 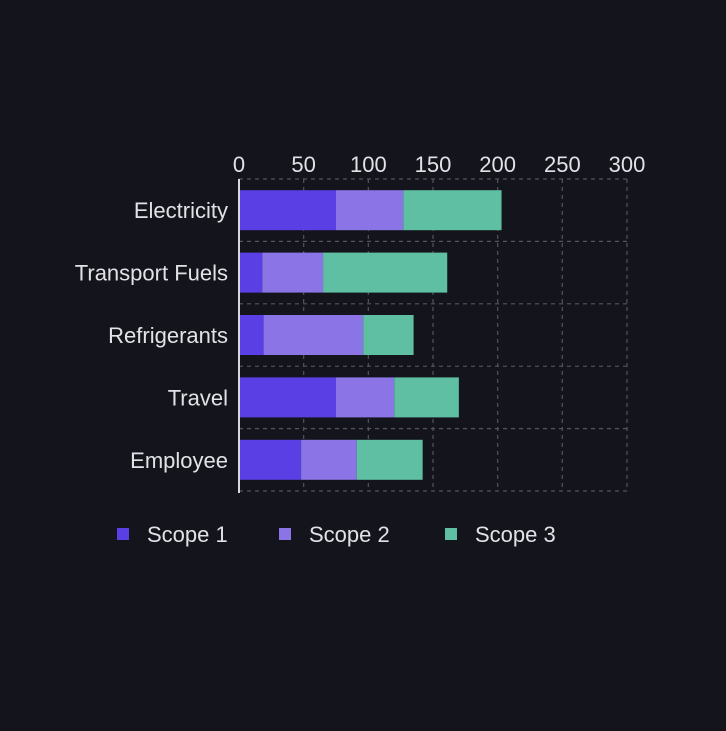 What do you see at coordinates (187, 534) in the screenshot?
I see `legend-label: Scope 1` at bounding box center [187, 534].